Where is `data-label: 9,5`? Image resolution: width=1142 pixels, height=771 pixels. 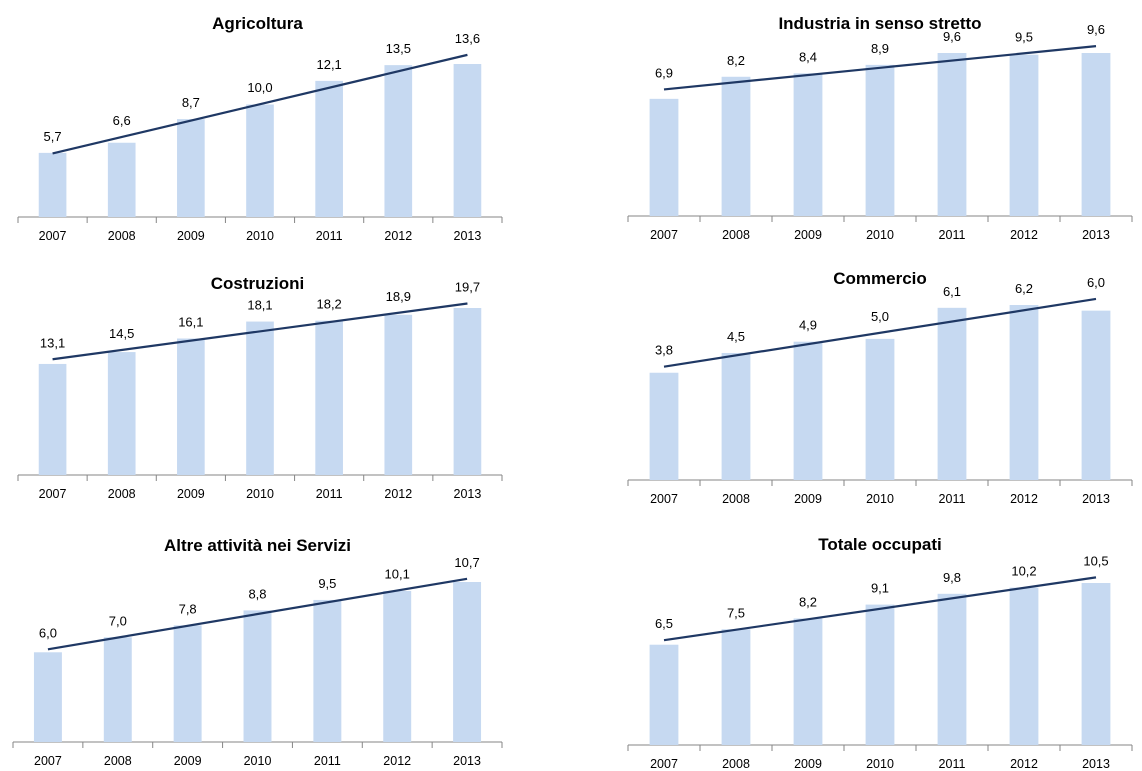
data-label: 9,5 is located at coordinates (327, 583).